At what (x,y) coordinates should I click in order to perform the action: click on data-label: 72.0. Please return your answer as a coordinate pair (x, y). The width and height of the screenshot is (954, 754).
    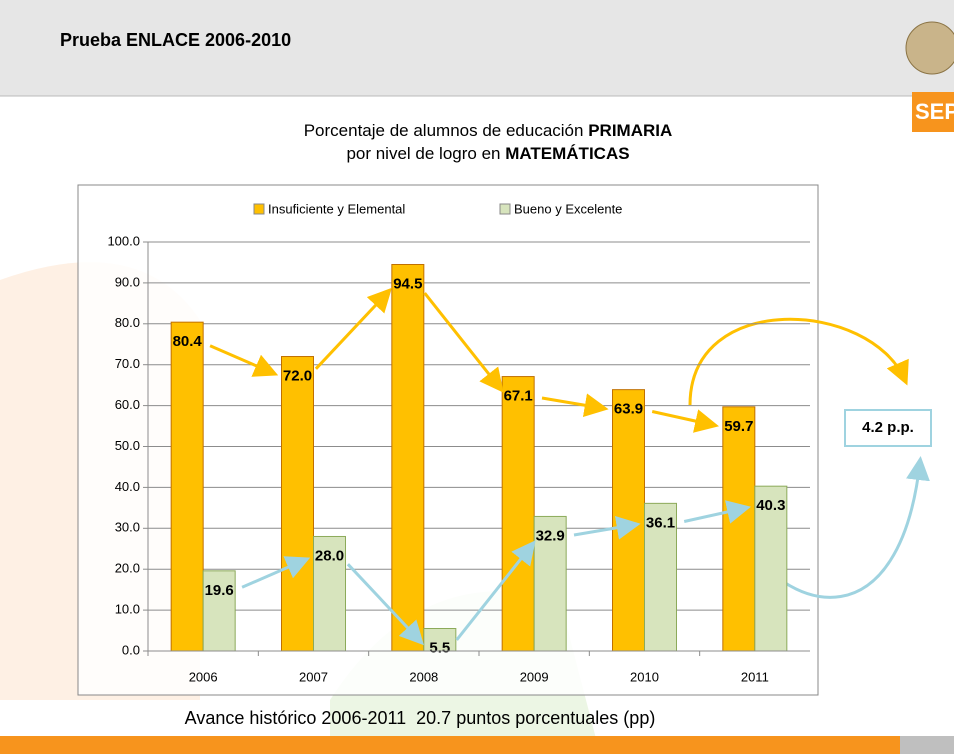
    Looking at the image, I should click on (297, 375).